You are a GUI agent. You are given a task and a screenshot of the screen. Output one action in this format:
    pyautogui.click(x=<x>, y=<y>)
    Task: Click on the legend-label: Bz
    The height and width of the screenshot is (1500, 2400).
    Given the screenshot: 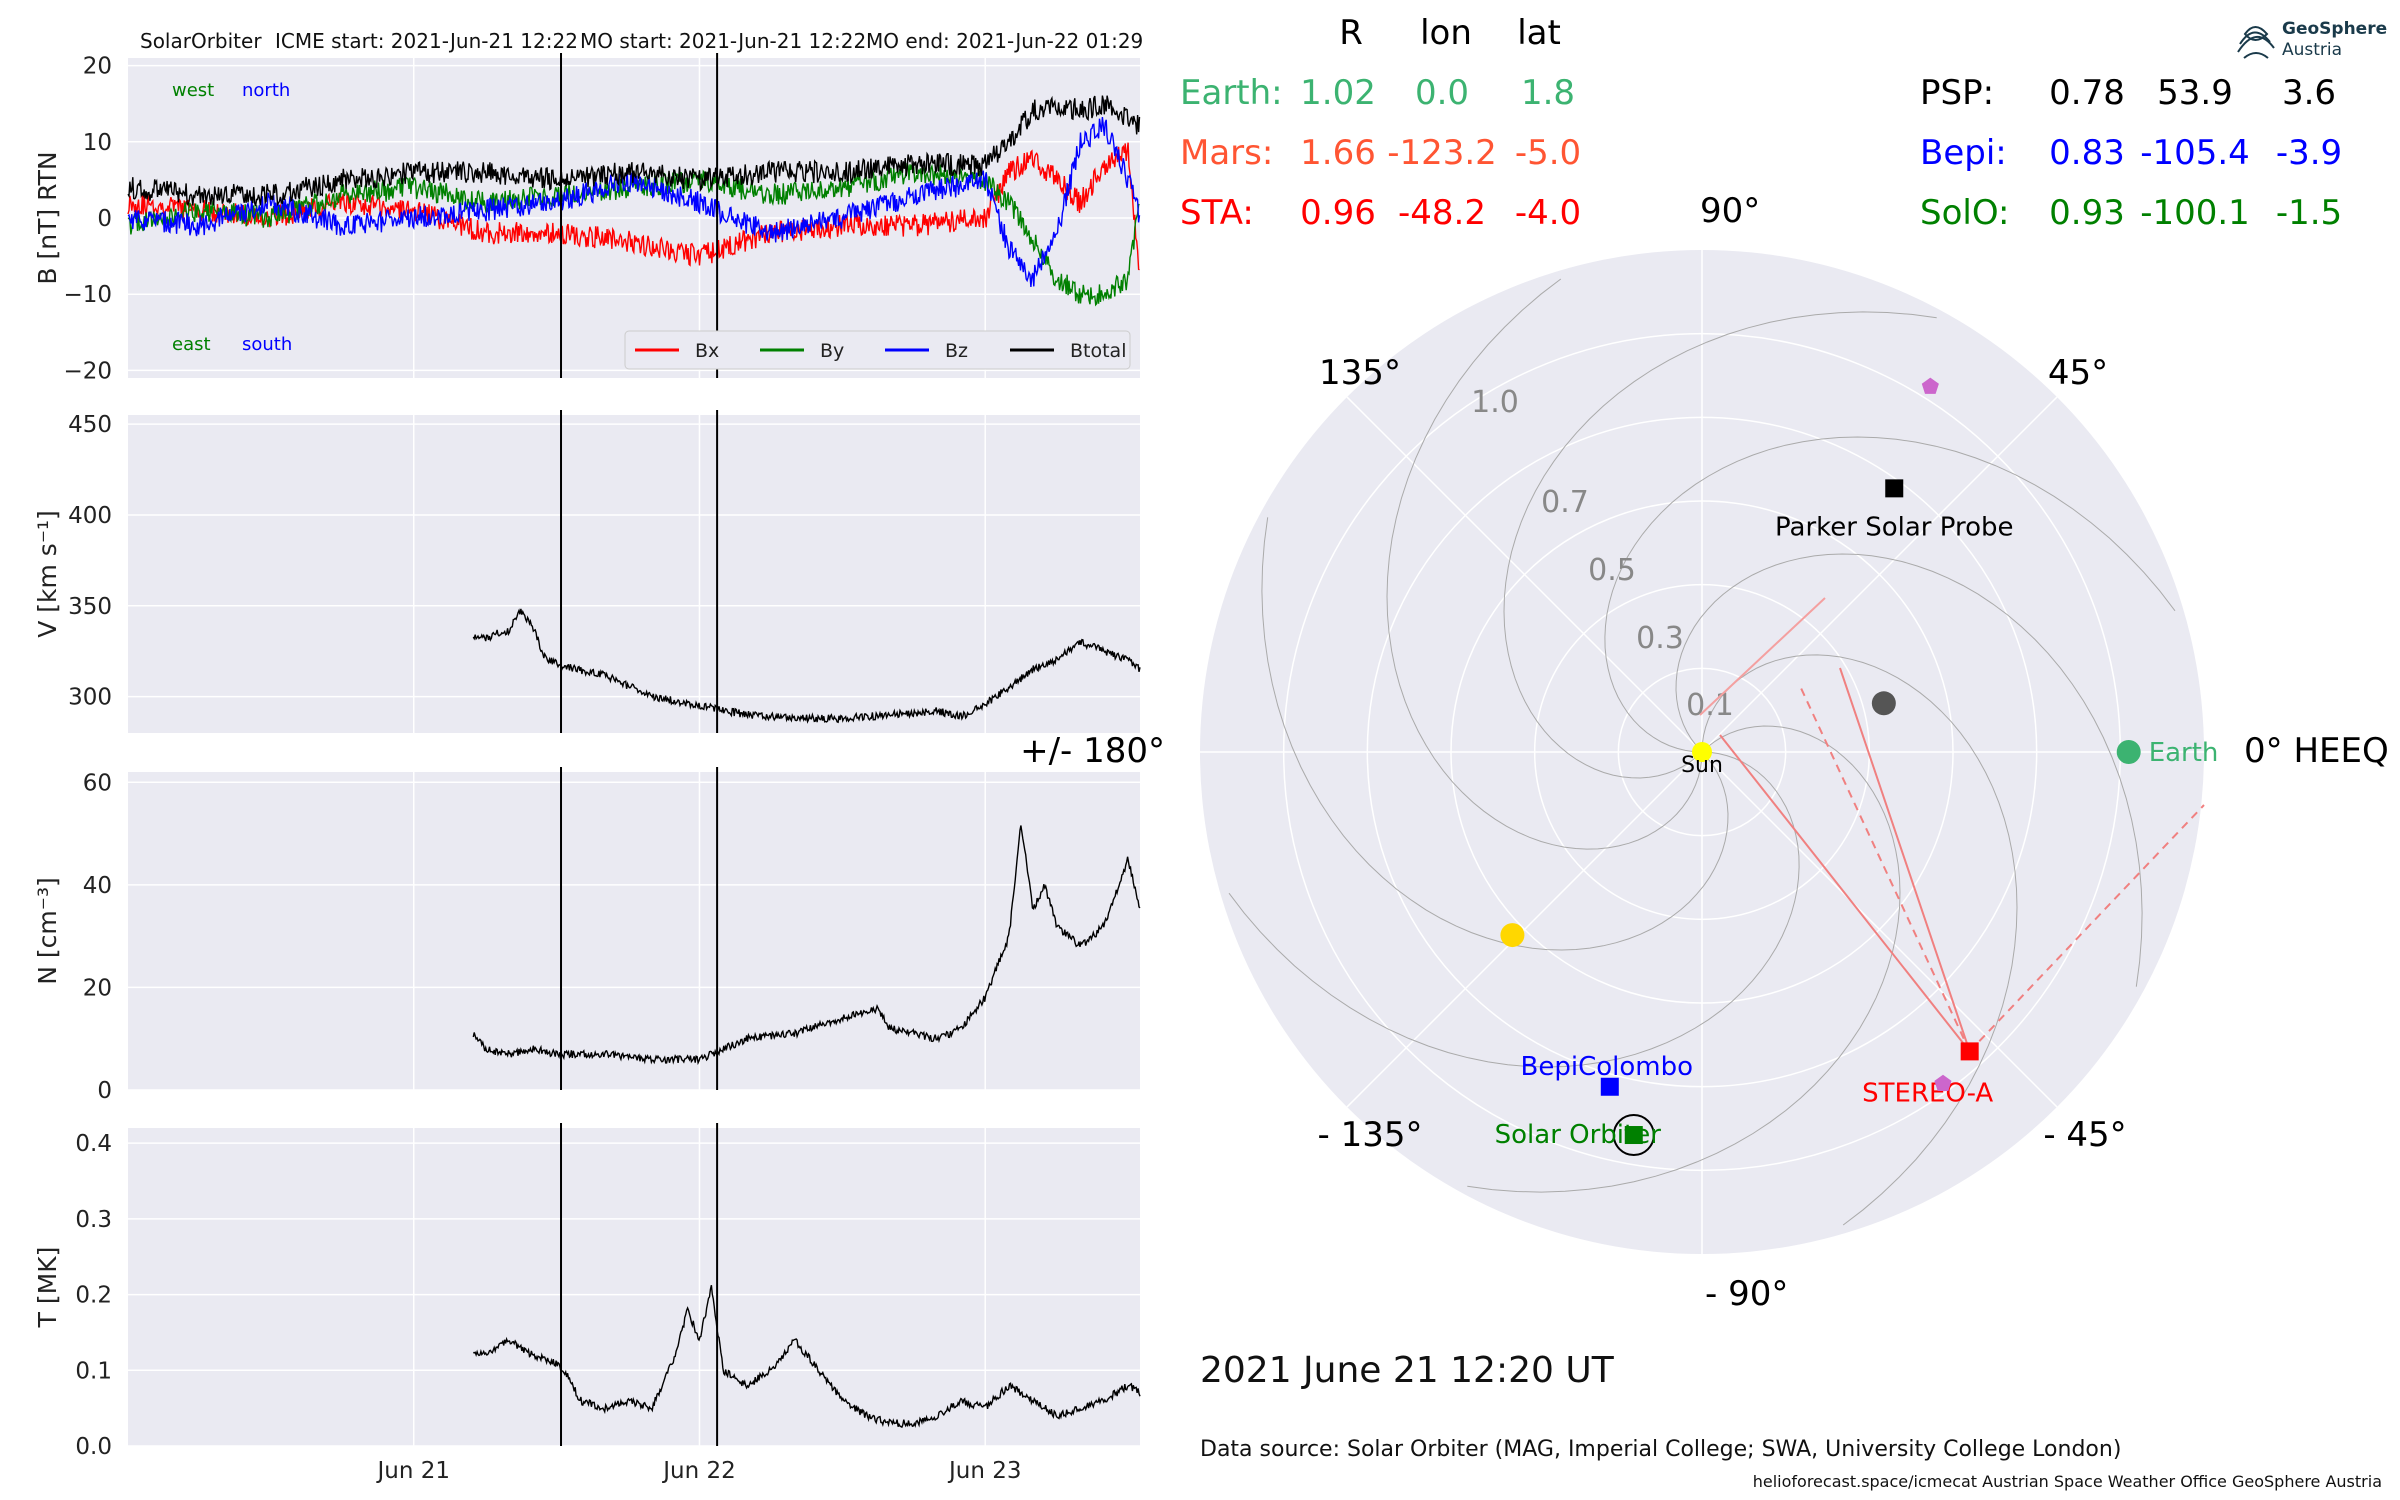 What is the action you would take?
    pyautogui.click(x=956, y=351)
    